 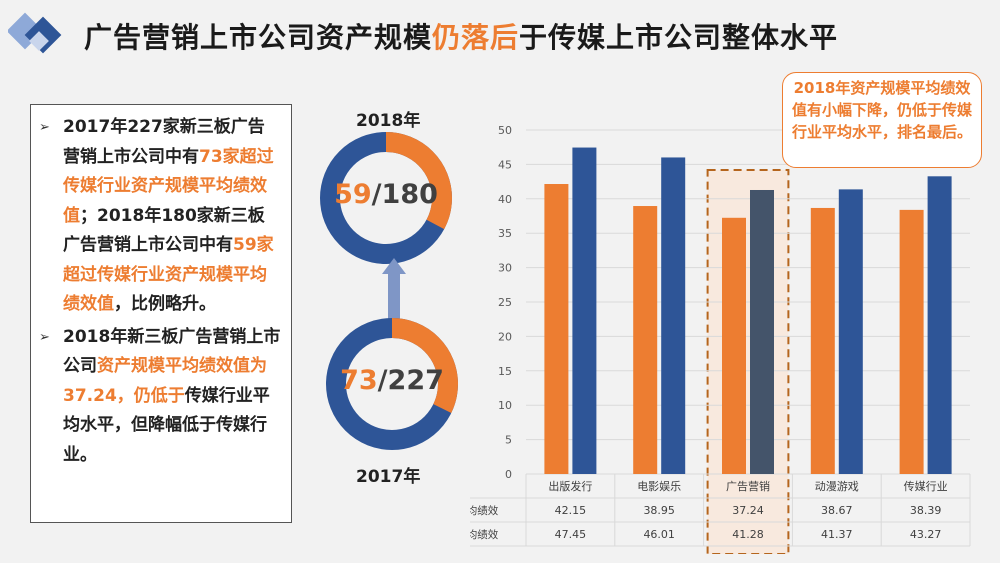 What do you see at coordinates (394, 297) in the screenshot?
I see `up-arrow-shaft` at bounding box center [394, 297].